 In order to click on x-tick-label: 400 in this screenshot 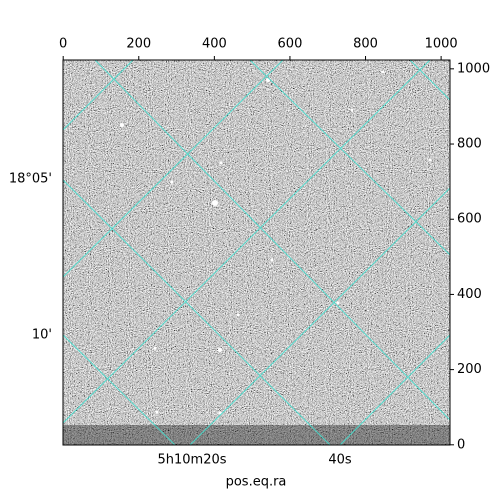, I will do `click(214, 44)`.